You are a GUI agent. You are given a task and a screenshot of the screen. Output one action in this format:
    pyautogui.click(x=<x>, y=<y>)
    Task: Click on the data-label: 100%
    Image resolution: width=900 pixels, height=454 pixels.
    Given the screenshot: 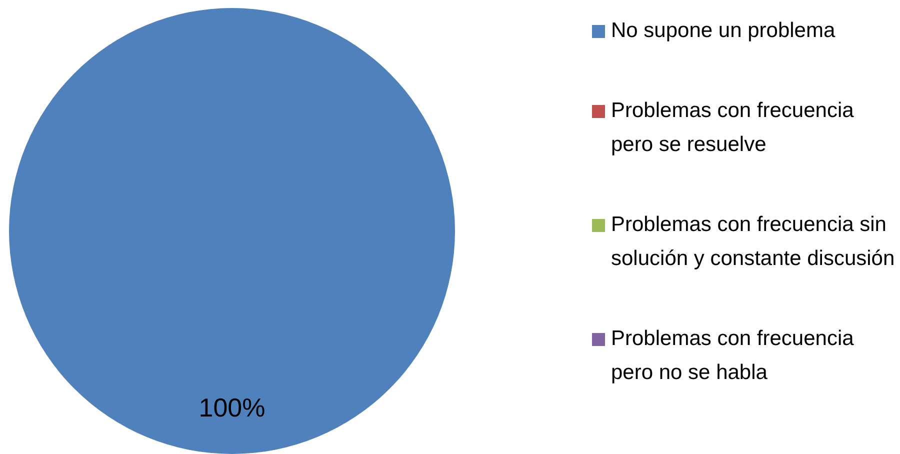 What is the action you would take?
    pyautogui.click(x=232, y=407)
    